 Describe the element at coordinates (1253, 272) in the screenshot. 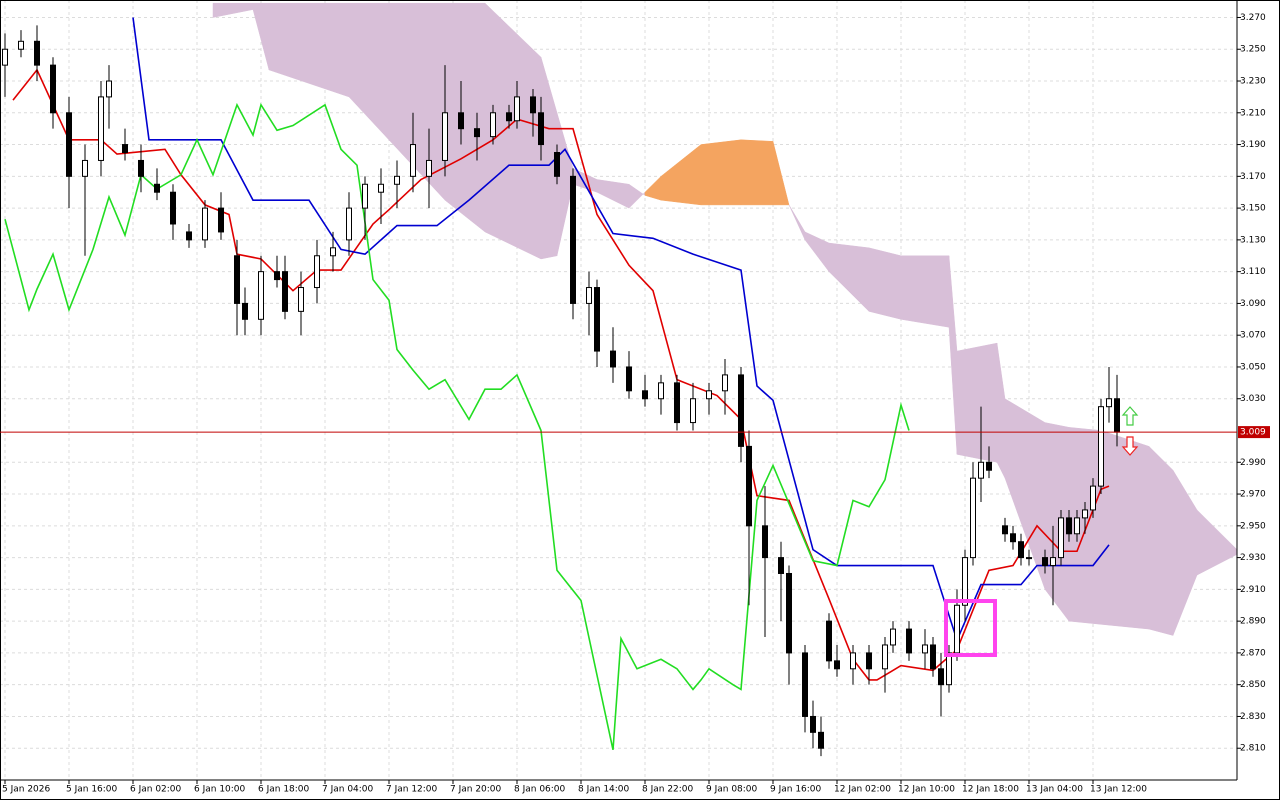

I see `y-tick-label: 3.110` at that location.